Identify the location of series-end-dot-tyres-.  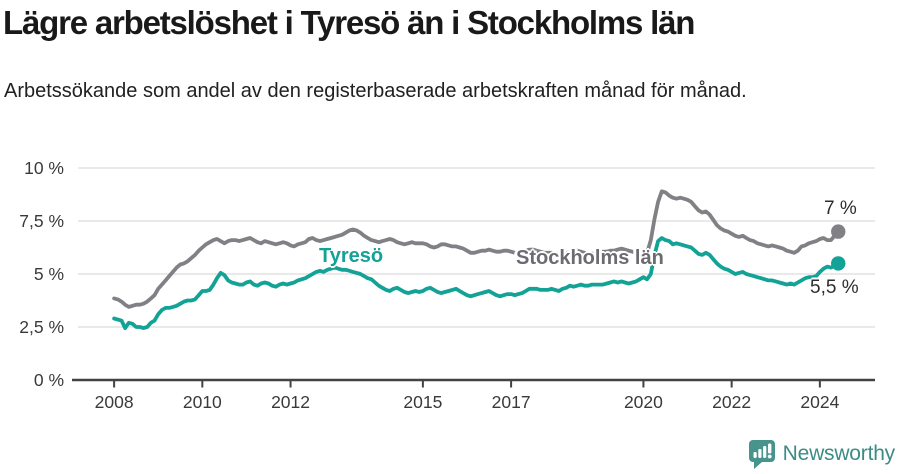
(838, 263).